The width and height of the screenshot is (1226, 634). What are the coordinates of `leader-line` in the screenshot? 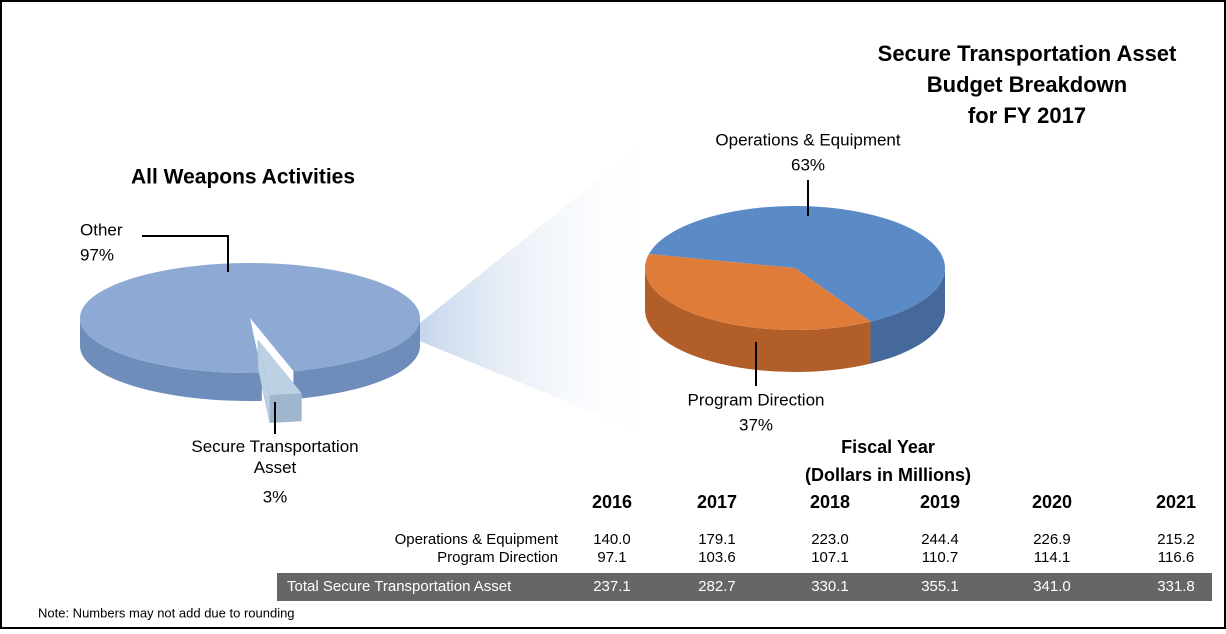 It's located at (185, 253).